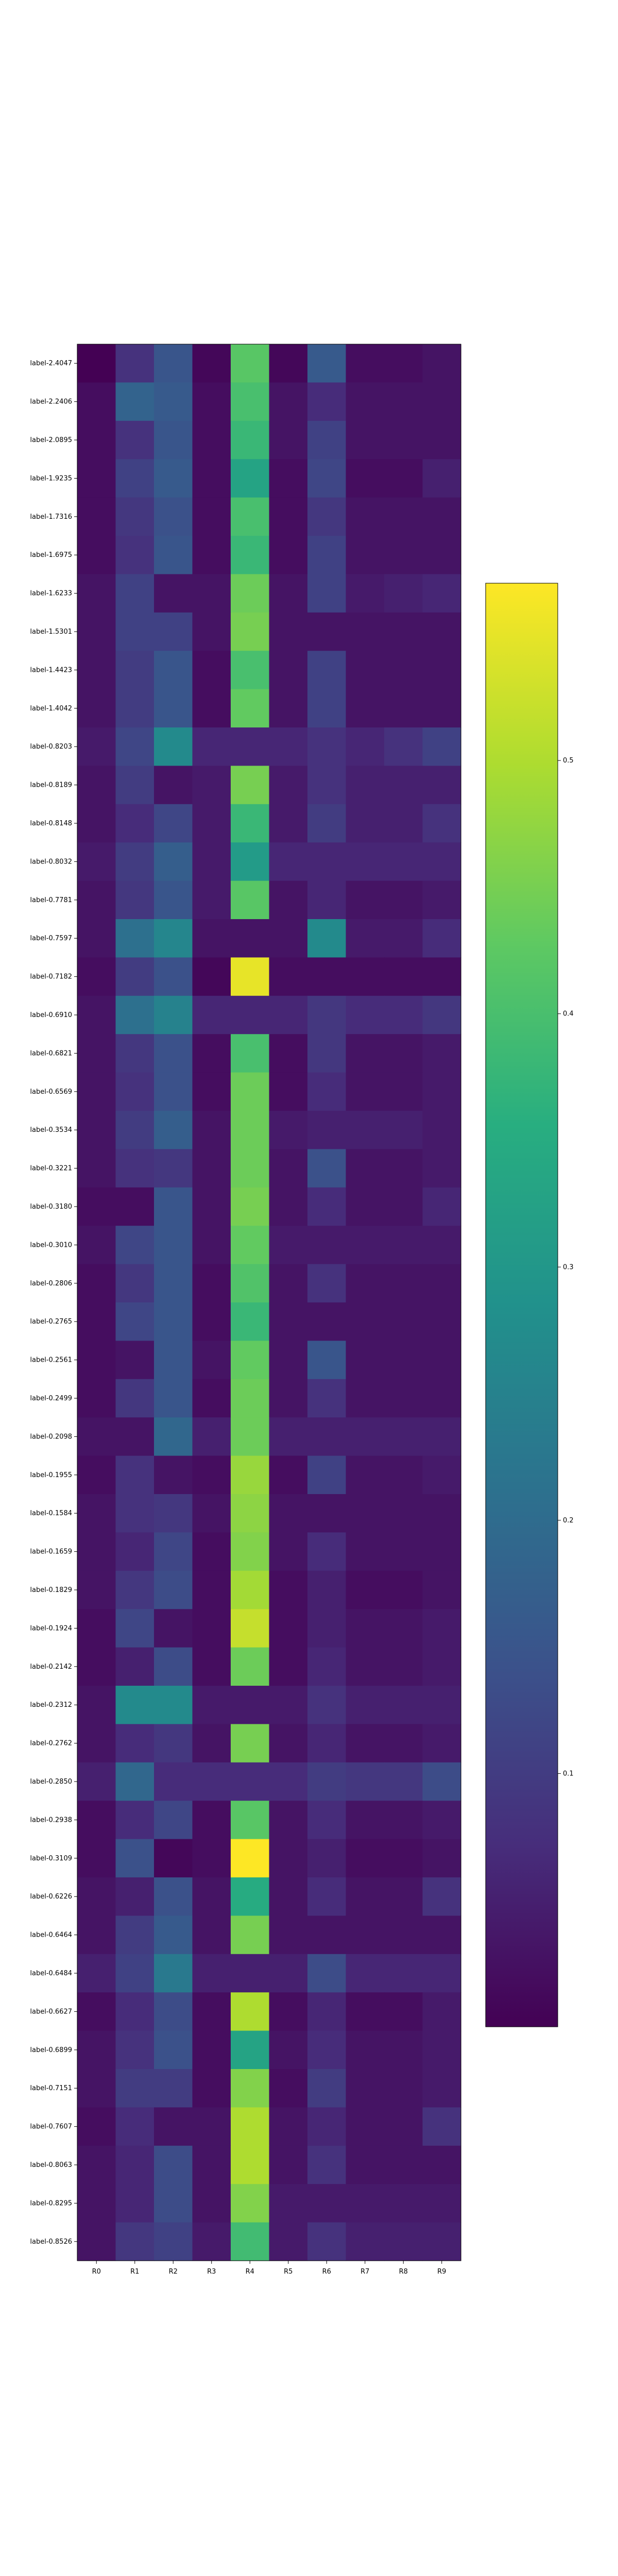  Describe the element at coordinates (288, 2272) in the screenshot. I see `column-label: R5` at that location.